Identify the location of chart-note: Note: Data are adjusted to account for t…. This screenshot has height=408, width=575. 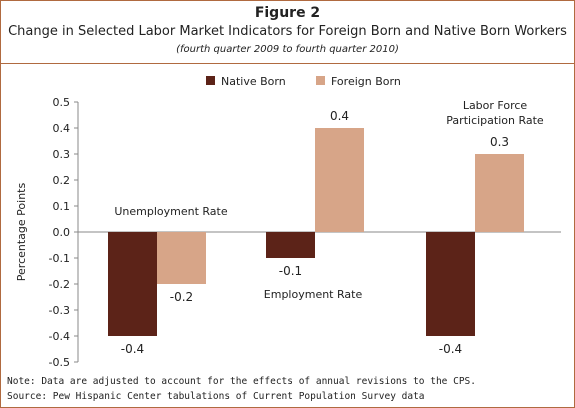
(241, 381).